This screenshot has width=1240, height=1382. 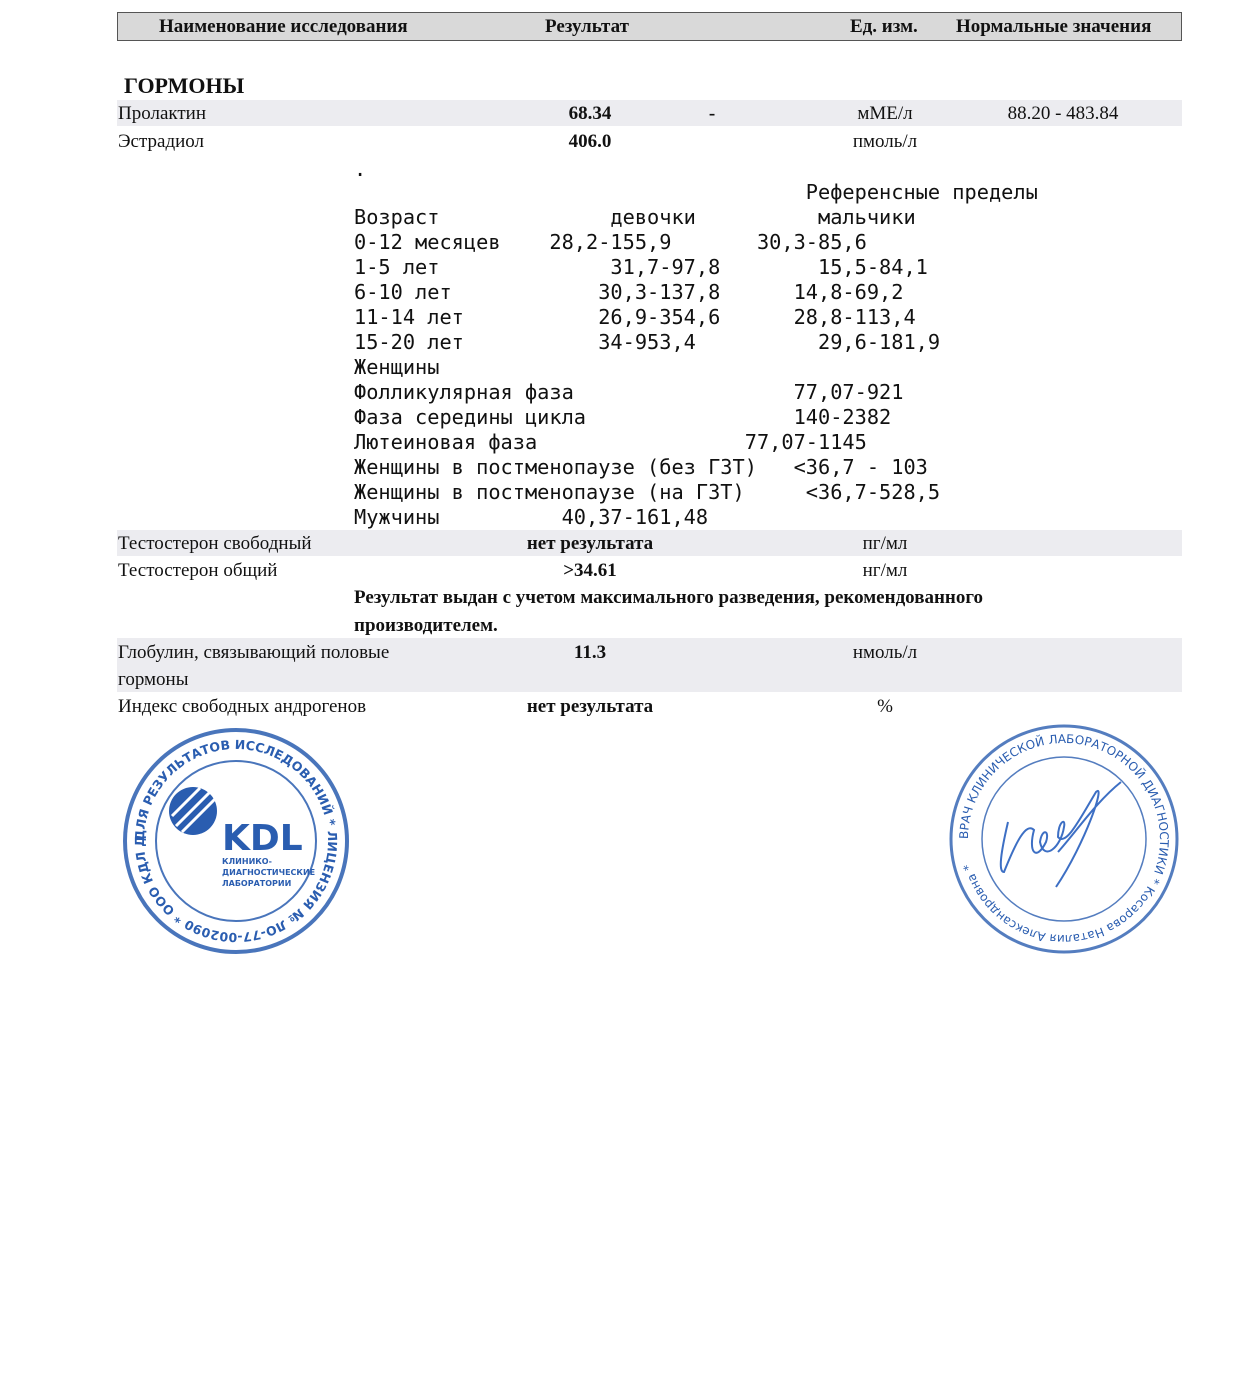 I want to click on test-name: Эстрадиол, so click(x=161, y=141).